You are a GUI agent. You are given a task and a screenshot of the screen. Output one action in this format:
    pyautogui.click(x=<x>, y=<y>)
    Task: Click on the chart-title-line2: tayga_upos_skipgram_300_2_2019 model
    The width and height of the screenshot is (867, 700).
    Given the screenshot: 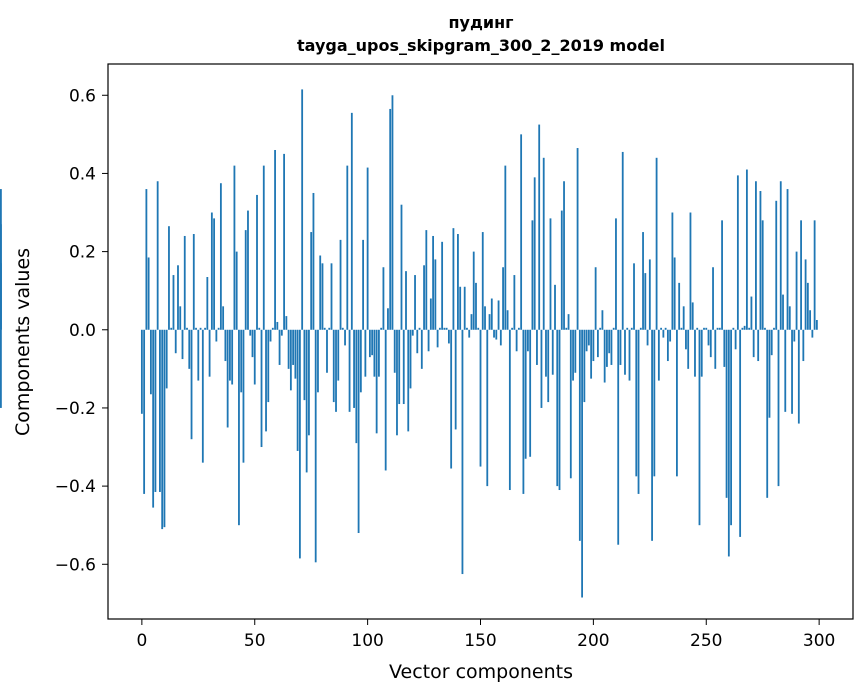 What is the action you would take?
    pyautogui.click(x=481, y=45)
    